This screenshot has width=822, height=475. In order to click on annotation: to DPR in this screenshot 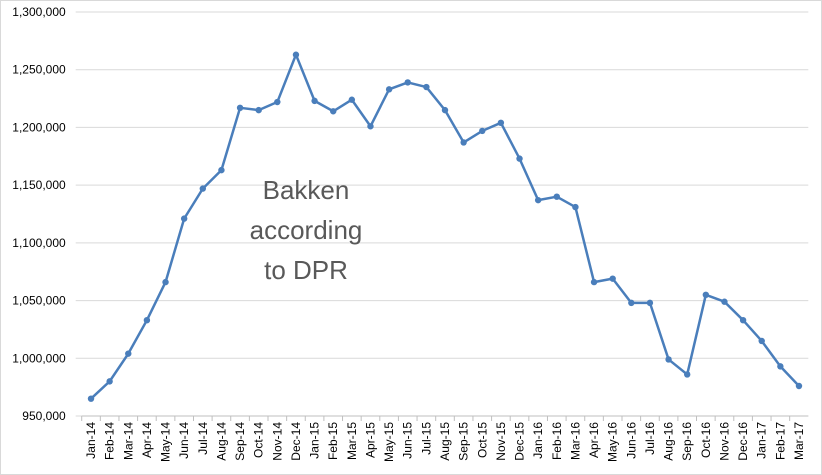, I will do `click(306, 270)`.